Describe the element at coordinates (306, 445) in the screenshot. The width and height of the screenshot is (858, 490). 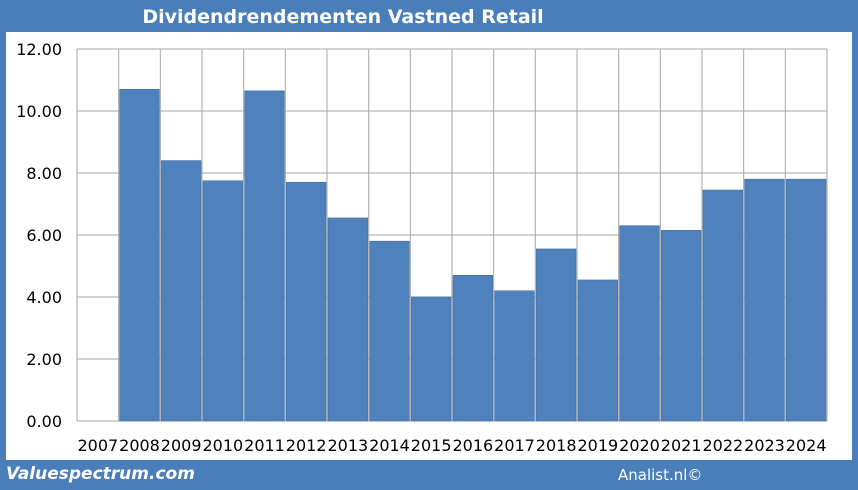
I see `x-tick-label: 2012` at that location.